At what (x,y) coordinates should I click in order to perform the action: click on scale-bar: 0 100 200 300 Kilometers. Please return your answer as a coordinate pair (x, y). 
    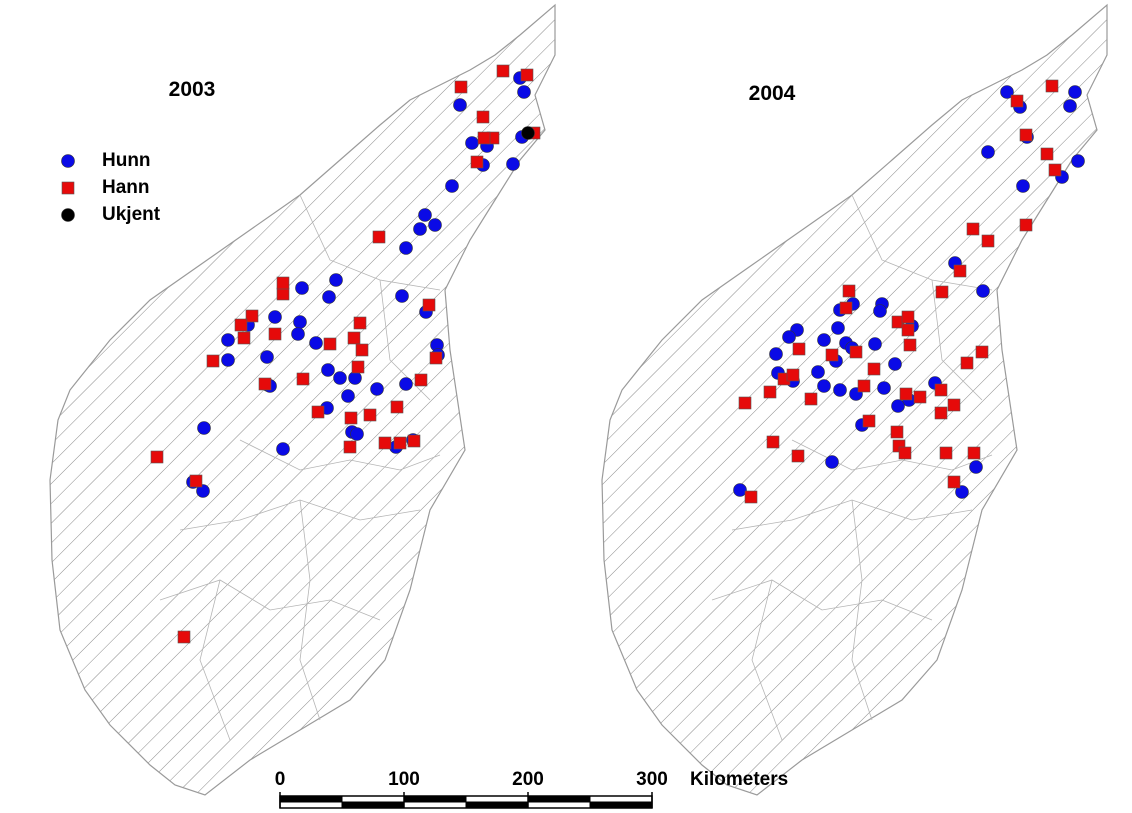
    Looking at the image, I should click on (531, 789).